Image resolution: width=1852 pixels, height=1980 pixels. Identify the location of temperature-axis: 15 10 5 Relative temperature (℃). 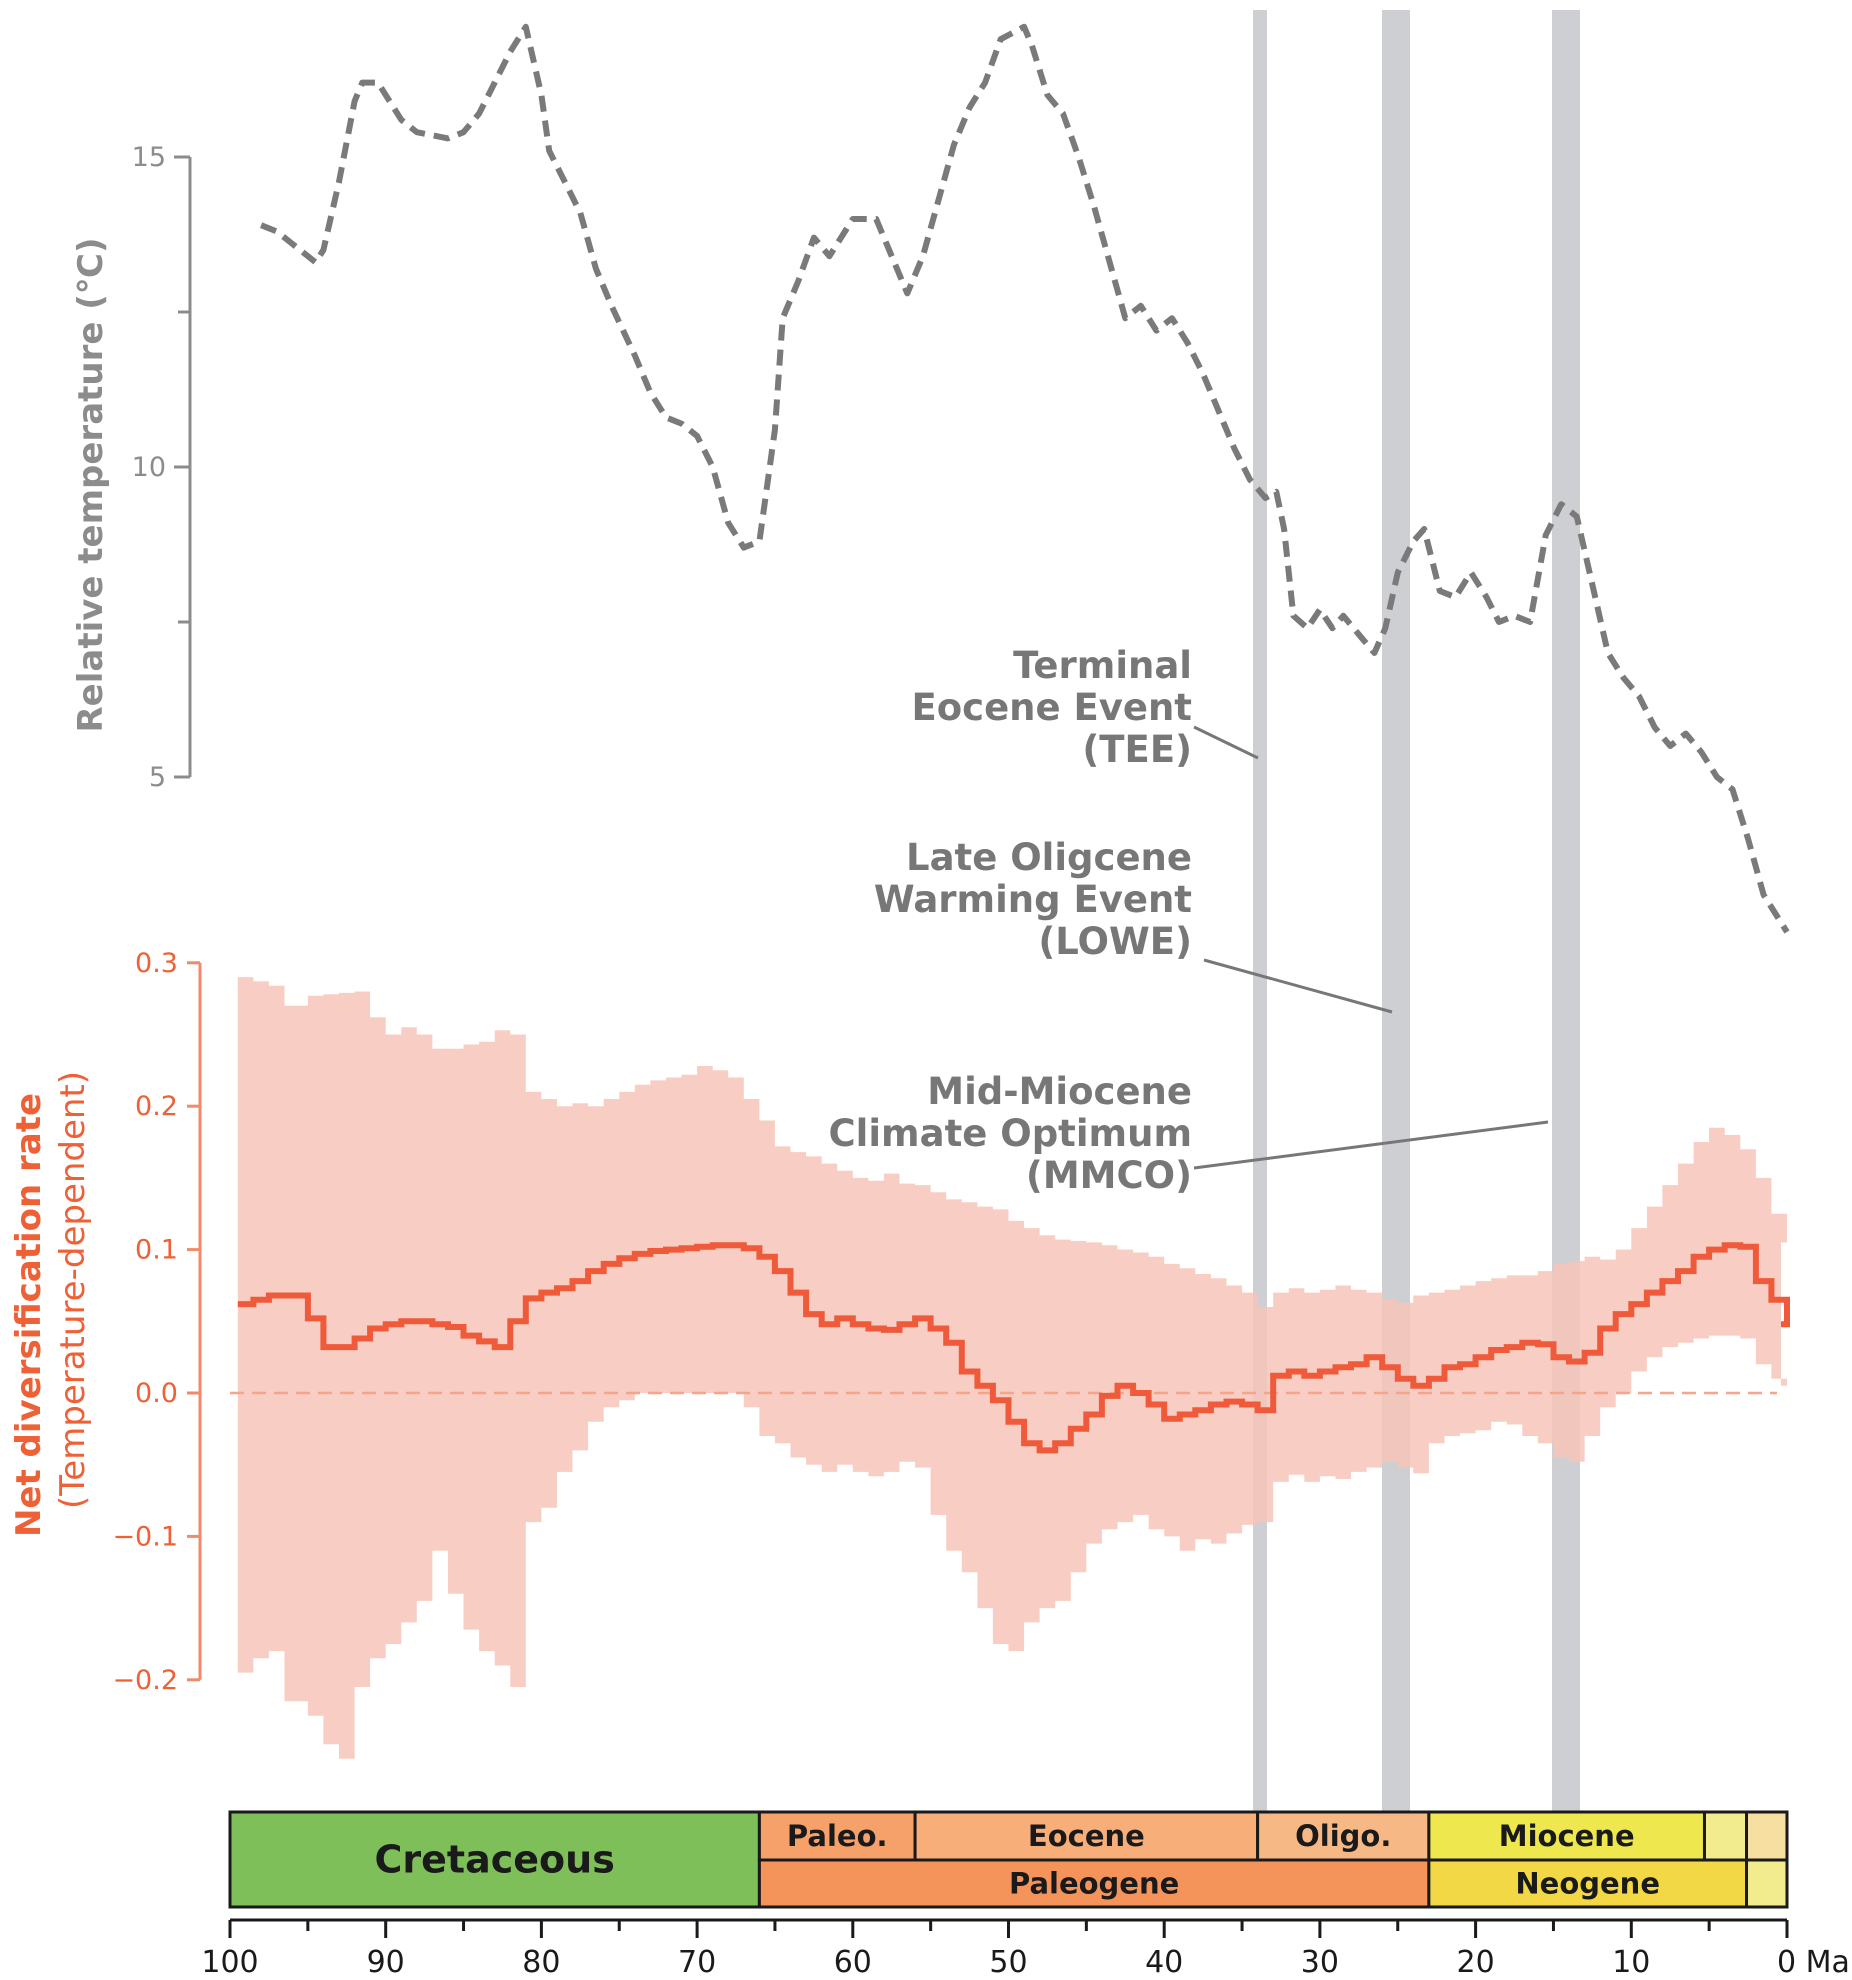
(131, 467).